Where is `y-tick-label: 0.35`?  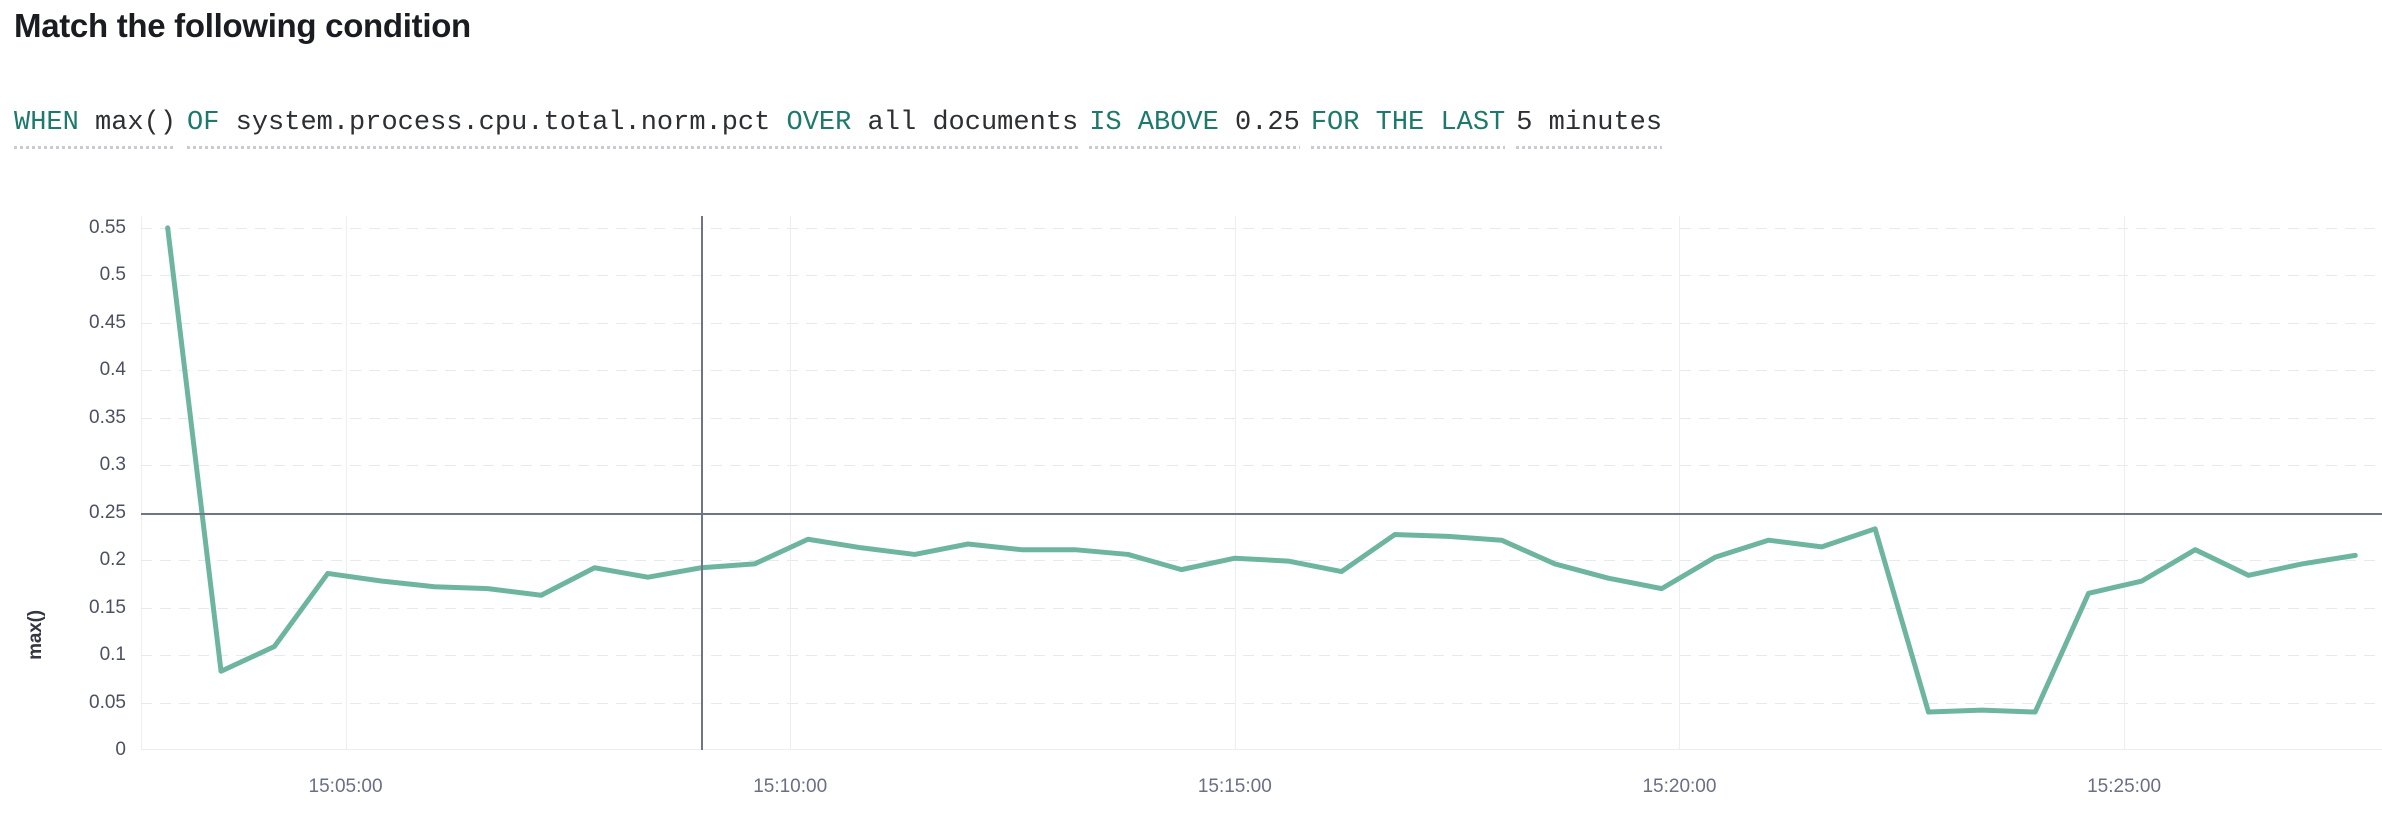 y-tick-label: 0.35 is located at coordinates (107, 417).